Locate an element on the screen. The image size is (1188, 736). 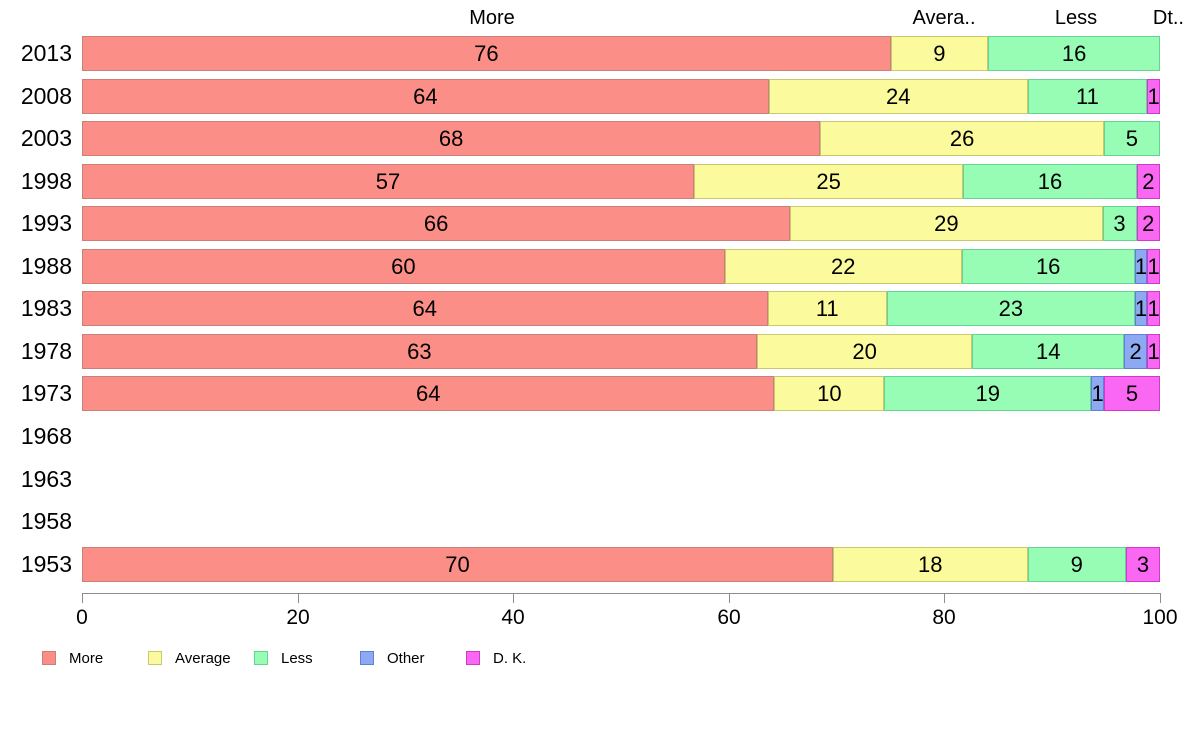
legend-item-other: Other is located at coordinates (392, 658).